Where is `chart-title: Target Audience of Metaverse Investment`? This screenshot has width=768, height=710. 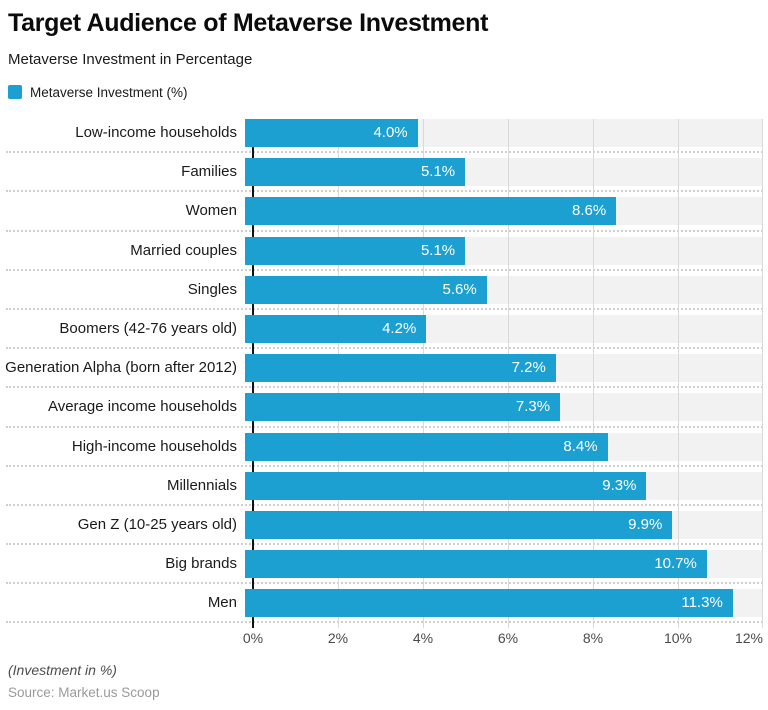
chart-title: Target Audience of Metaverse Investment is located at coordinates (248, 23).